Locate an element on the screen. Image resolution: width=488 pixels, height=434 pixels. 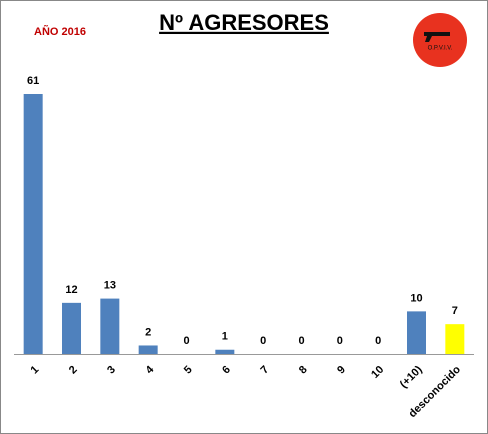
data-label: 1 is located at coordinates (225, 337).